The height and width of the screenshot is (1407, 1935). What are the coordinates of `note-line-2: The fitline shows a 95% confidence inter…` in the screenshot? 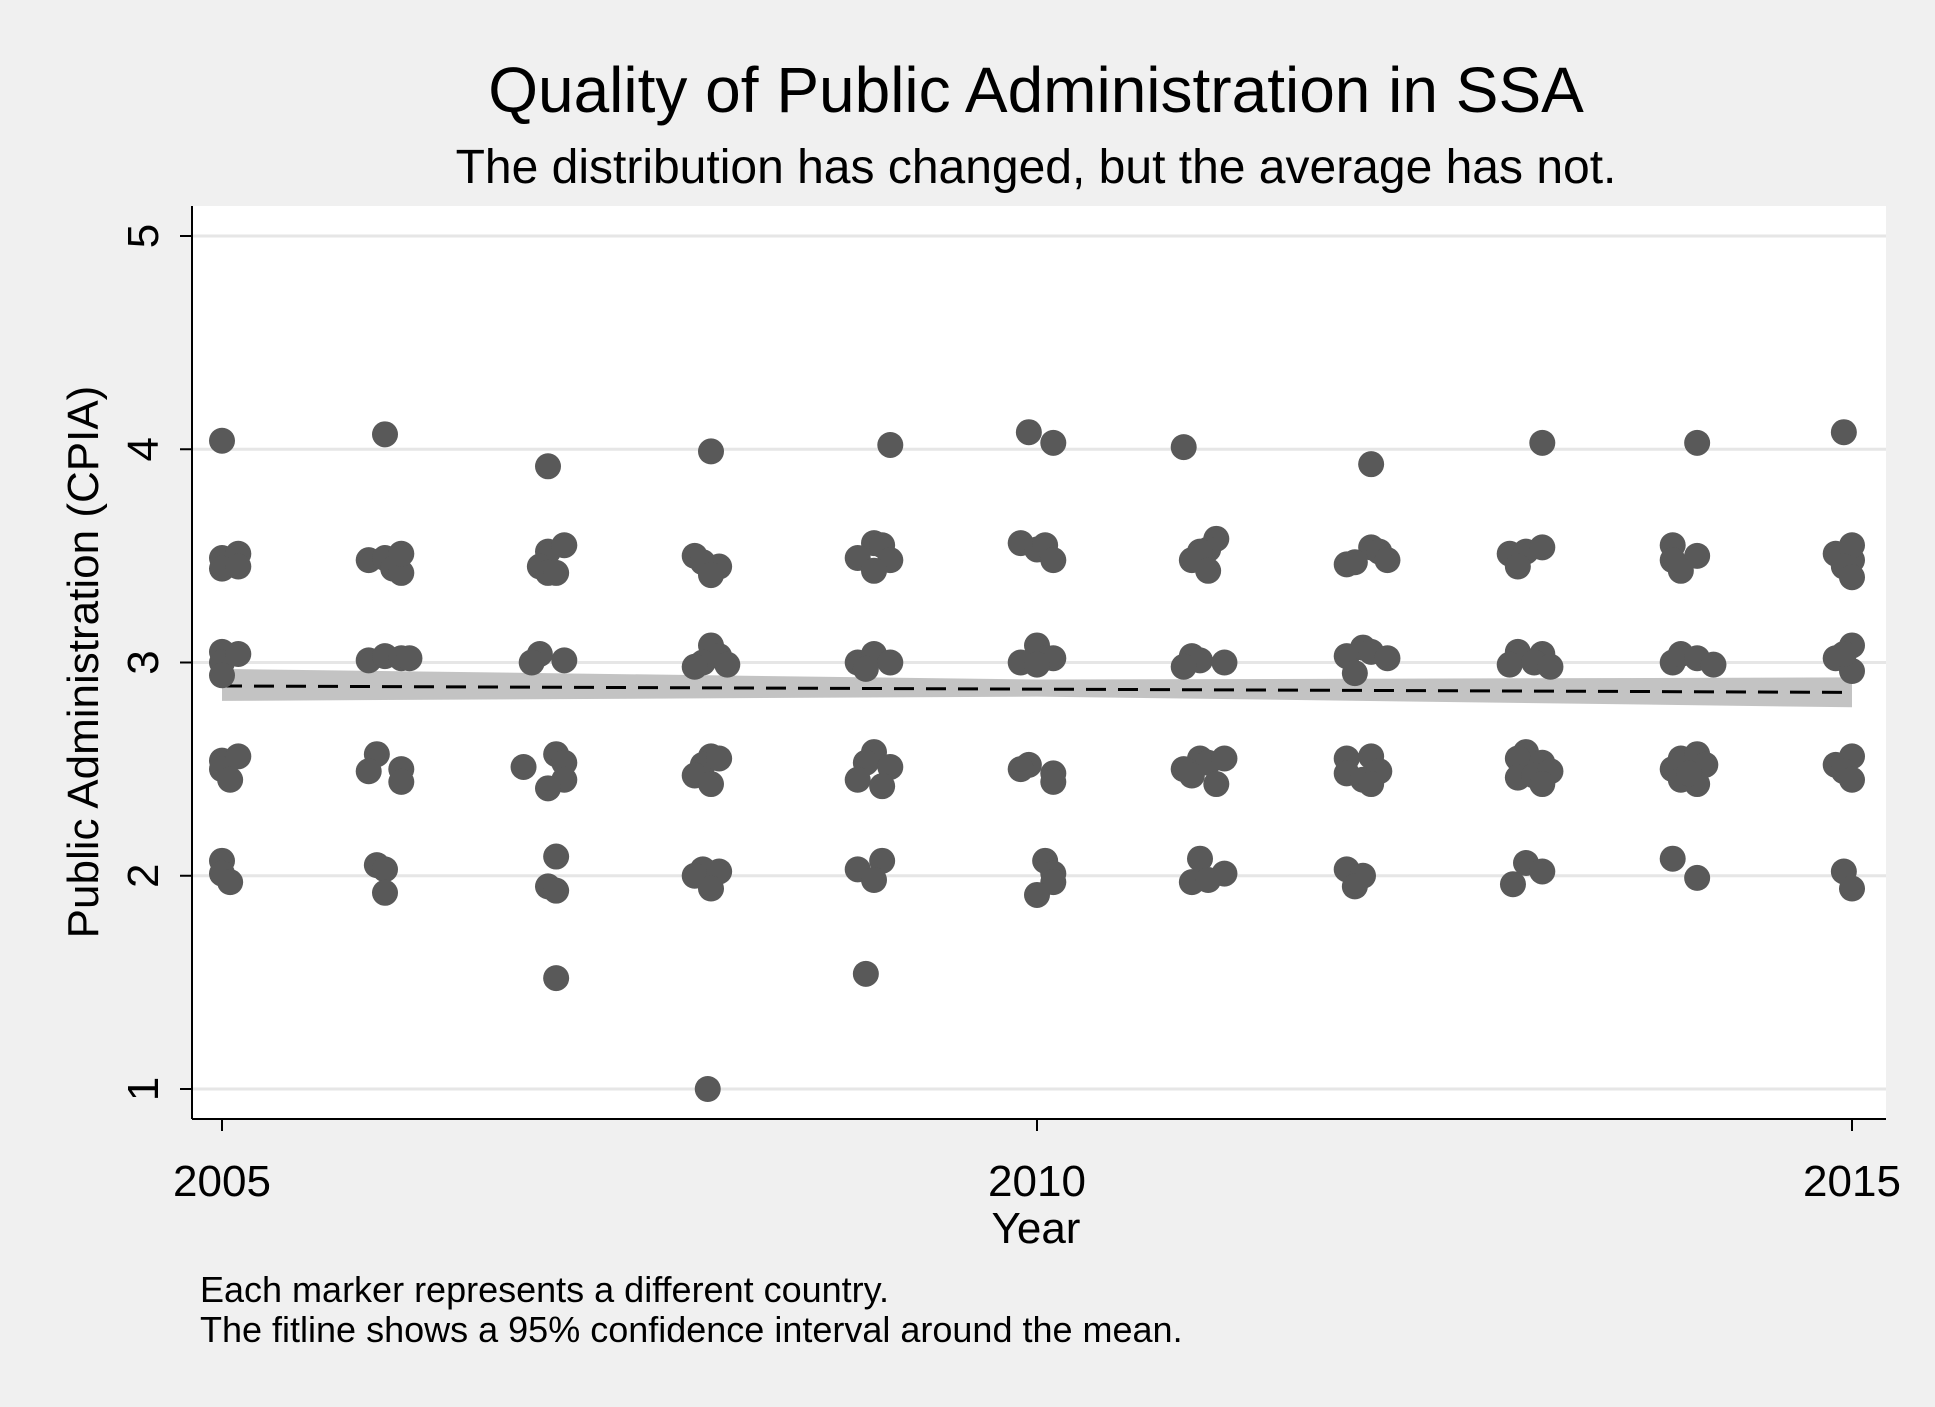 It's located at (691, 1329).